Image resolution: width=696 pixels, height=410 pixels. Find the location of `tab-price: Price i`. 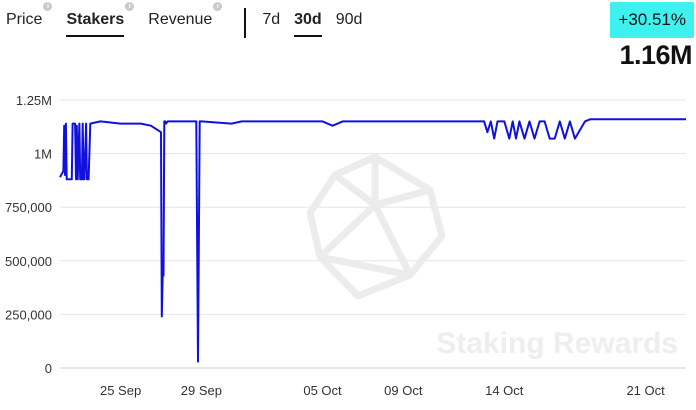

tab-price: Price i is located at coordinates (29, 18).